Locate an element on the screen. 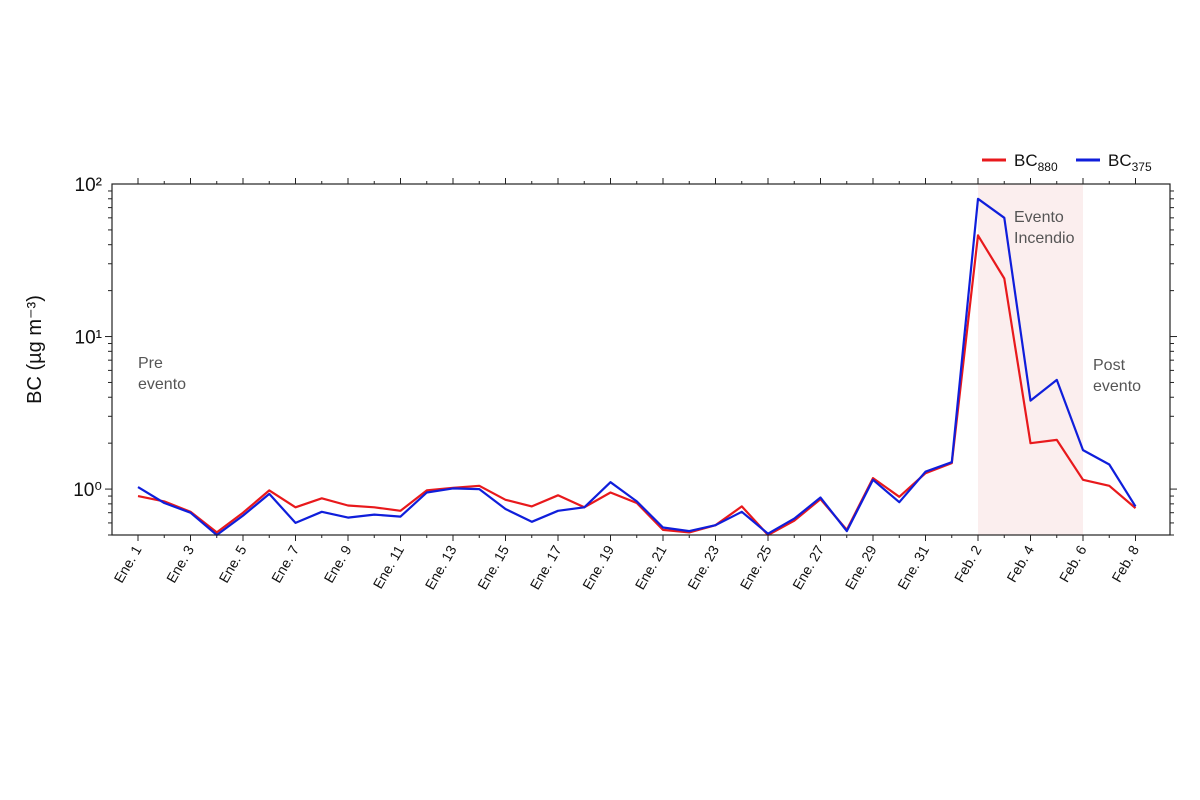 This screenshot has width=1200, height=800. annotation-text: Incendio is located at coordinates (1044, 238).